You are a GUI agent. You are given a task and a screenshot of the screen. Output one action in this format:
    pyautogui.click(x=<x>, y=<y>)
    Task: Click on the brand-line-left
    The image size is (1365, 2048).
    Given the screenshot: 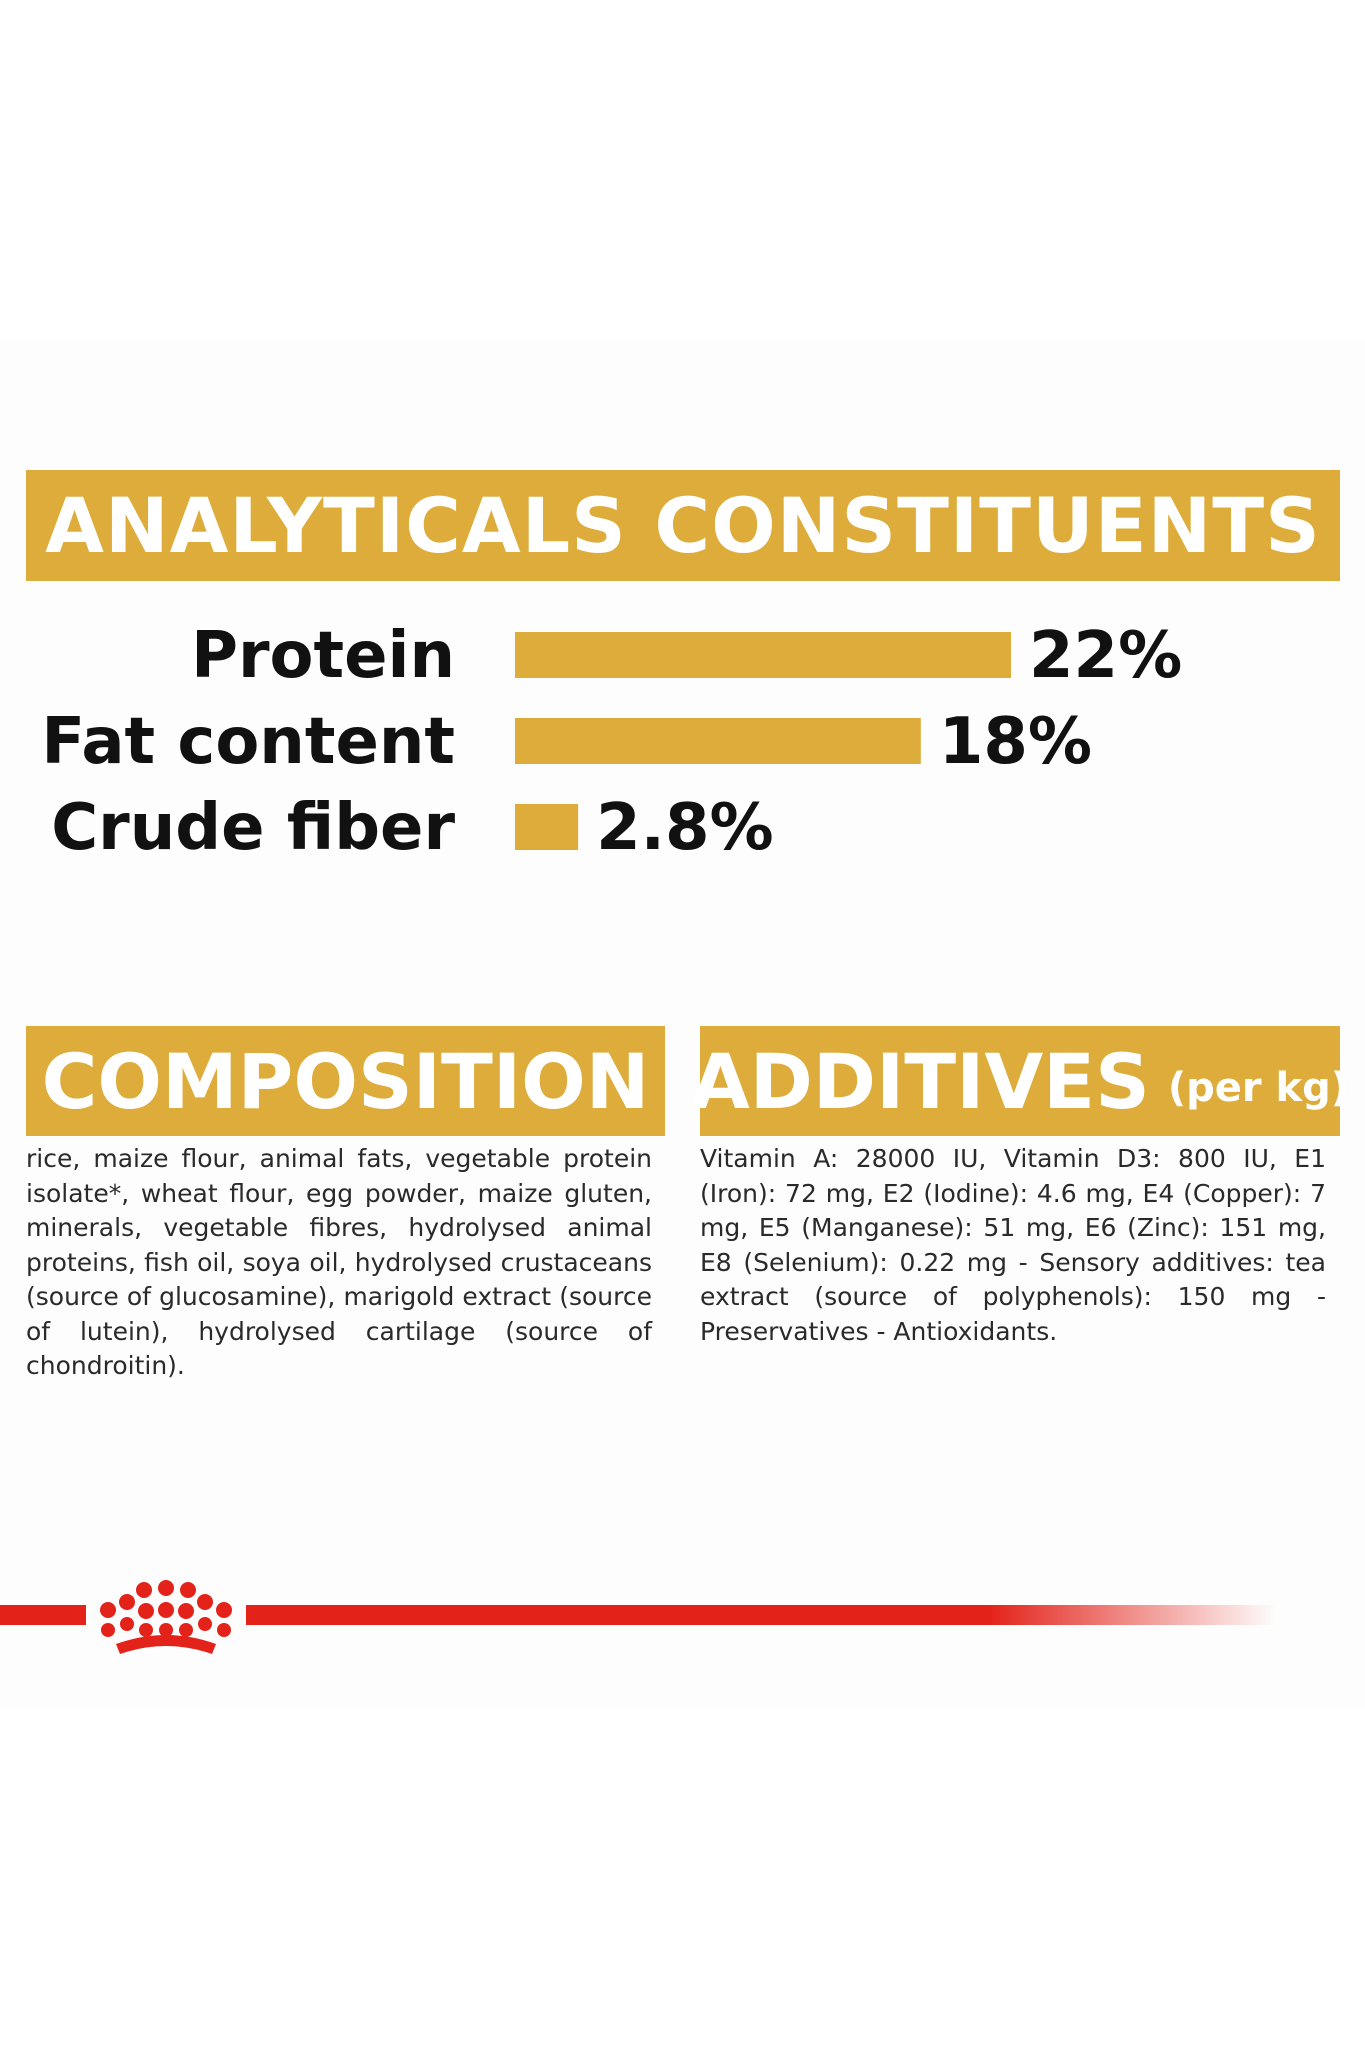 What is the action you would take?
    pyautogui.click(x=43, y=1615)
    